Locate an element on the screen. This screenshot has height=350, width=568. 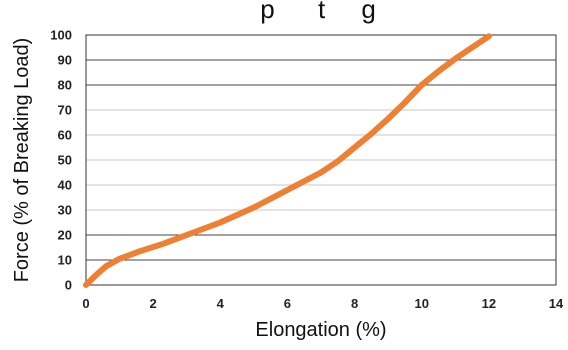
y-tick-label: 10 is located at coordinates (65, 260).